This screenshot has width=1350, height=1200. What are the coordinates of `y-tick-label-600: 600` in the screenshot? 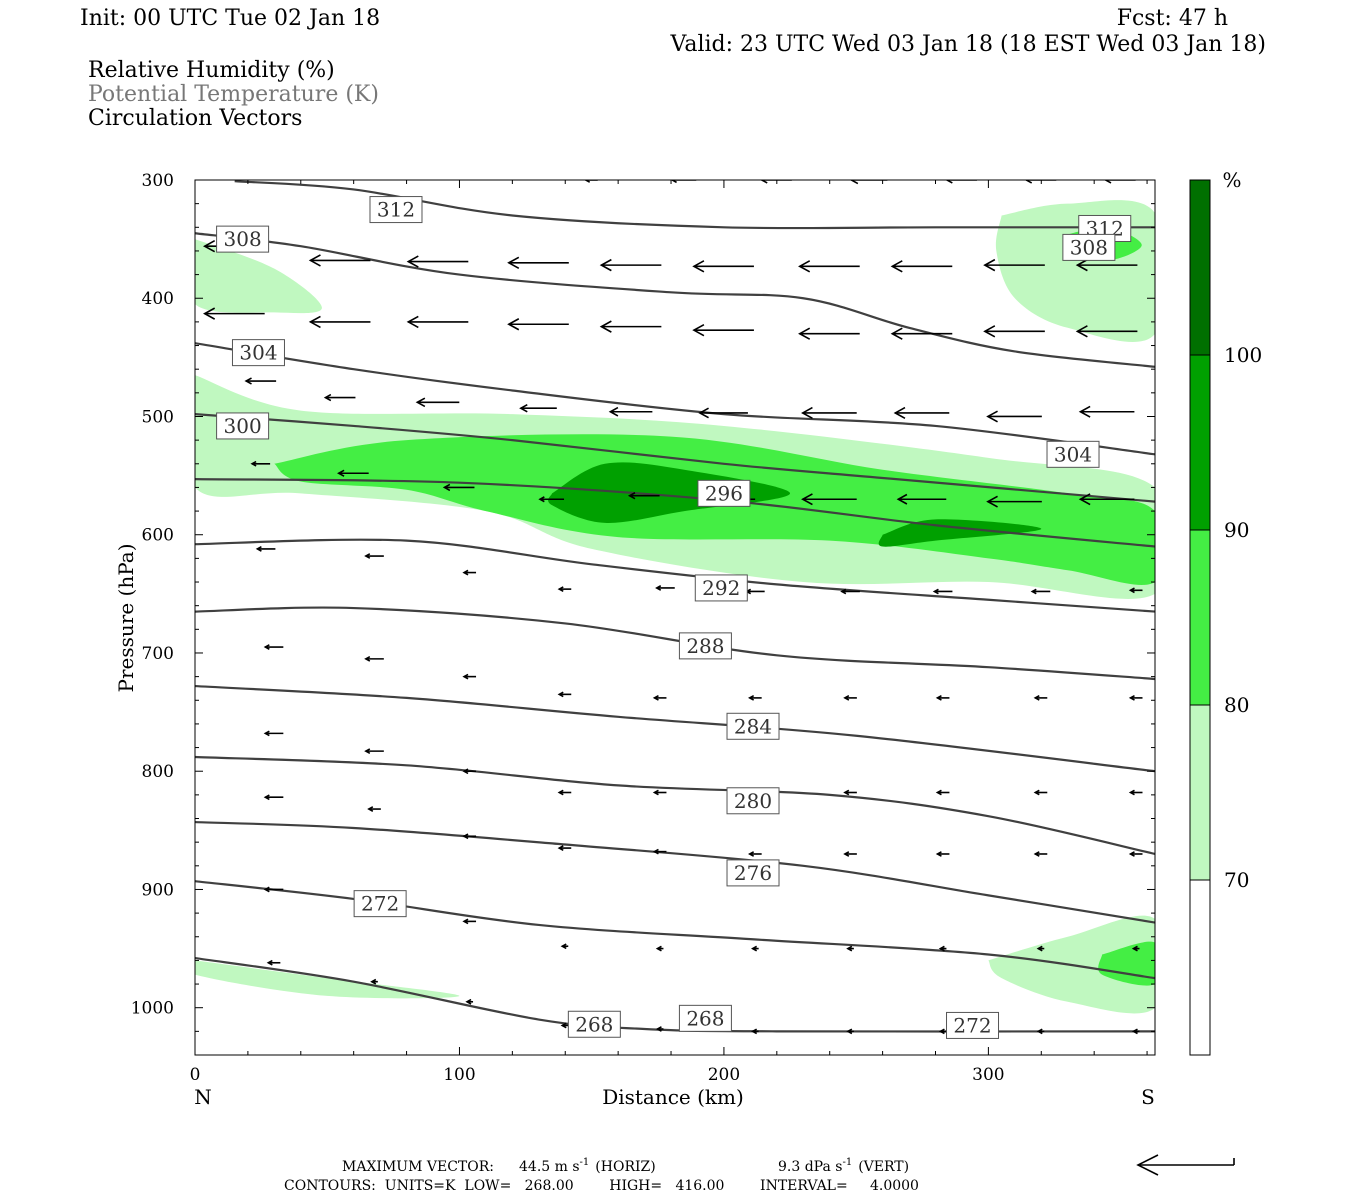 It's located at (158, 536).